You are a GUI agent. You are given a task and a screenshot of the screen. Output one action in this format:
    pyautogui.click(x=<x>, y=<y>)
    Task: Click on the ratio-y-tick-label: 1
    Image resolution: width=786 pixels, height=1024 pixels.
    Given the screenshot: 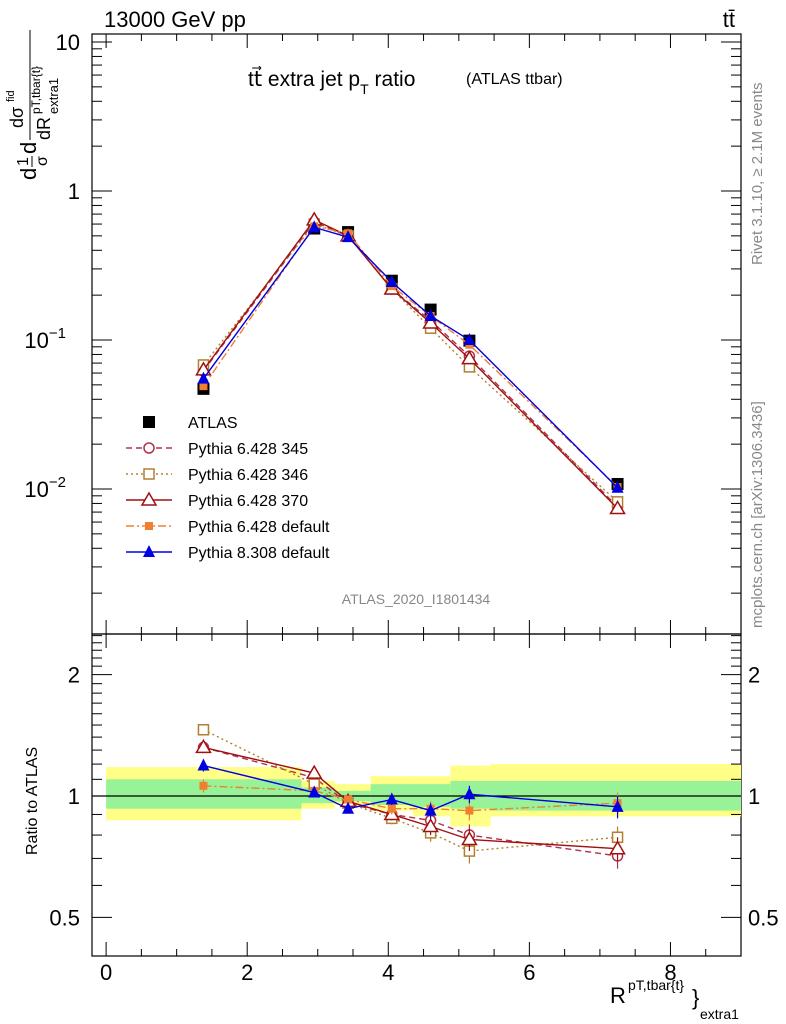 What is the action you would take?
    pyautogui.click(x=74, y=796)
    